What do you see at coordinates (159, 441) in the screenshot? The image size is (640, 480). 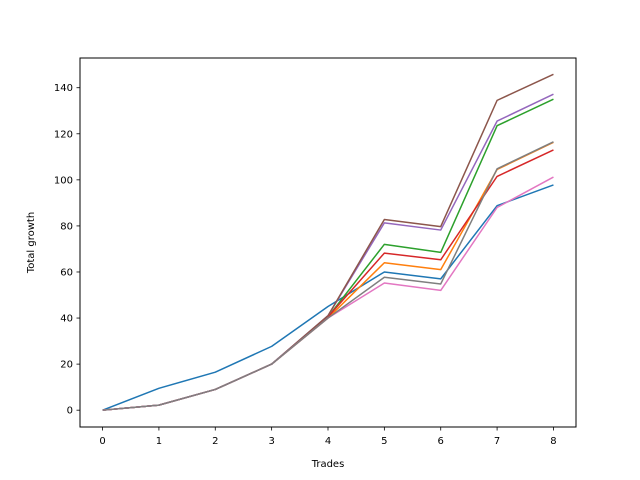 I see `x-tick-label: 1` at bounding box center [159, 441].